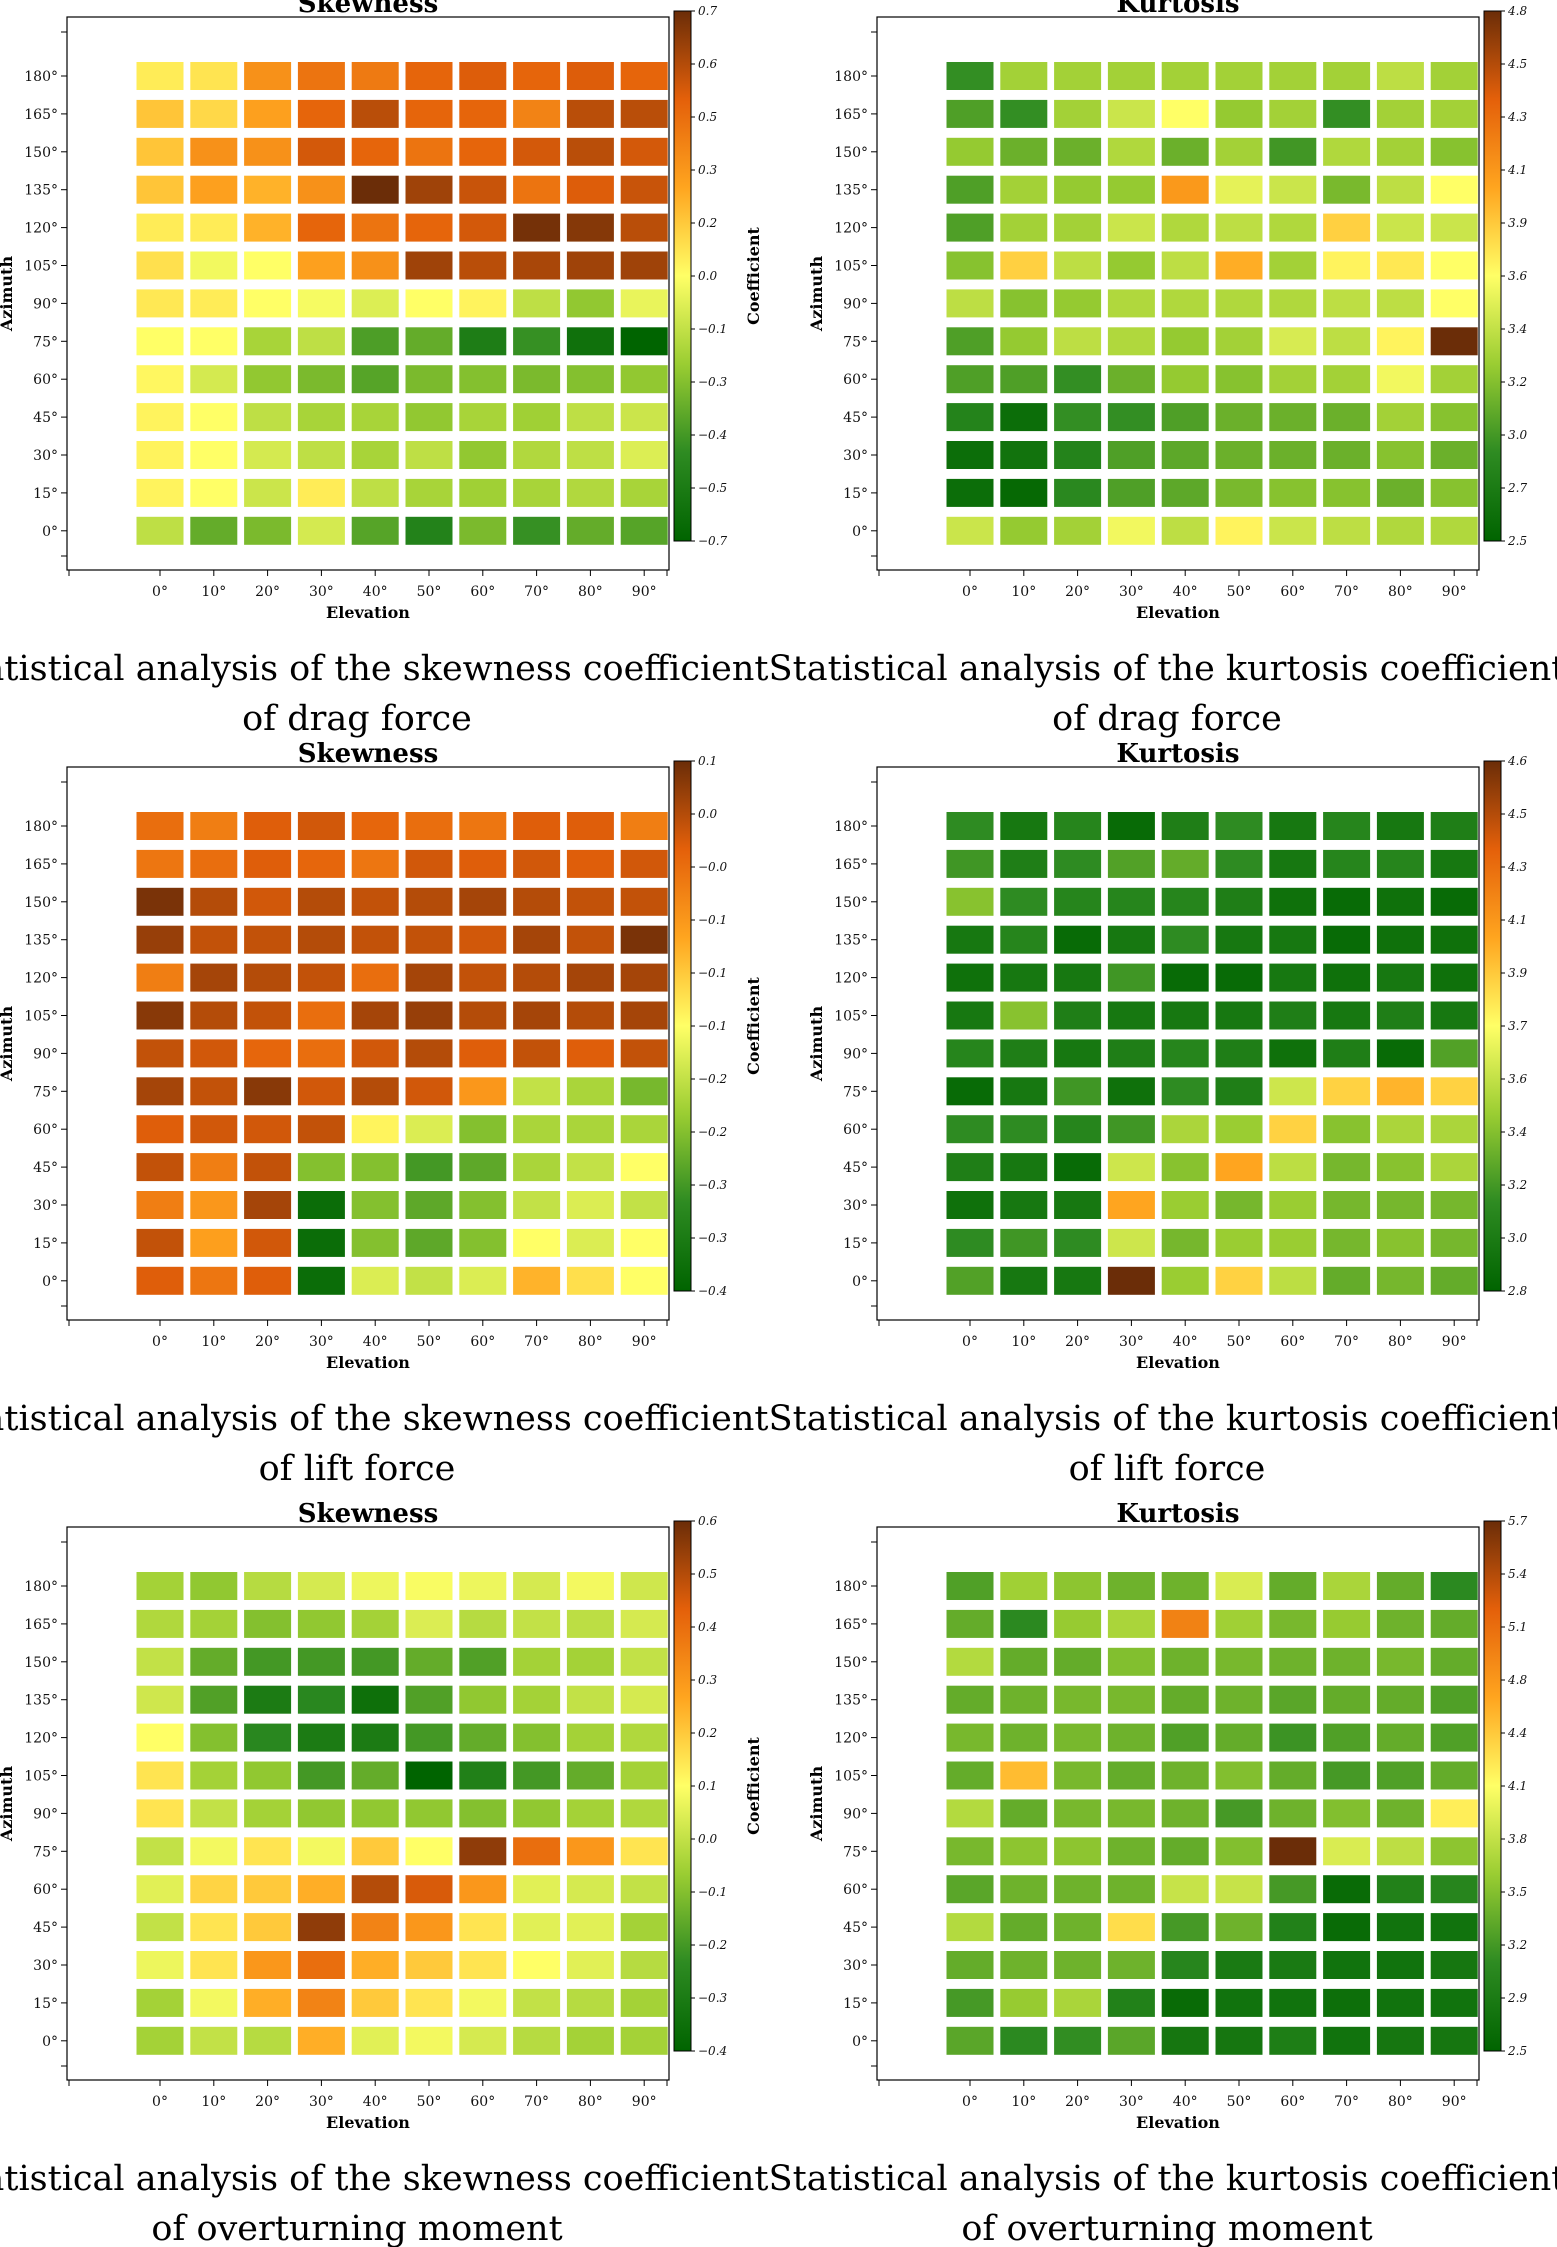  Describe the element at coordinates (1517, 973) in the screenshot. I see `colorbar-tick-label: 3.9` at that location.